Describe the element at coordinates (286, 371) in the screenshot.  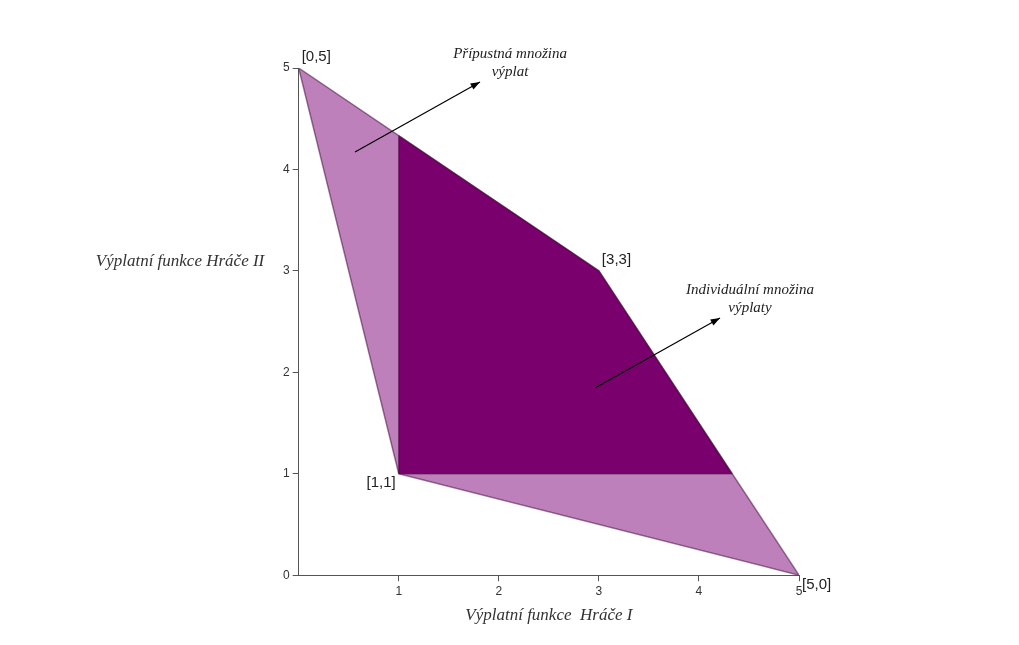
I see `y-tick-label: 2` at that location.